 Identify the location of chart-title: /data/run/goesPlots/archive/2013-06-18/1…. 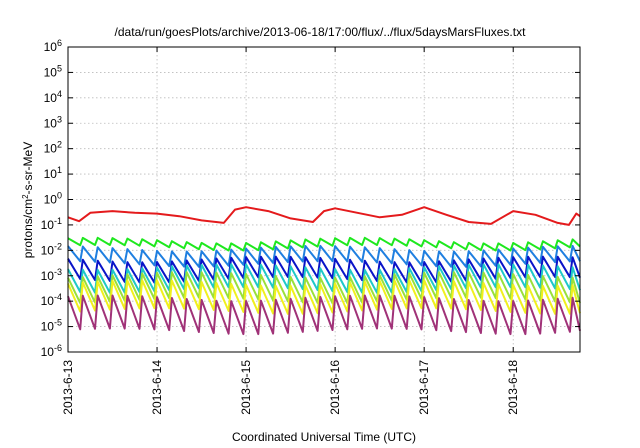
(321, 32).